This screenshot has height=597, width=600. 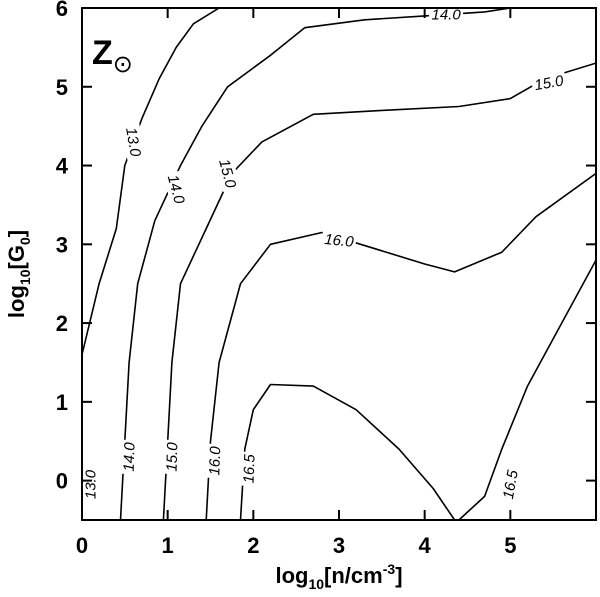 I want to click on sun-symbol-icon: ⊙, so click(x=123, y=64).